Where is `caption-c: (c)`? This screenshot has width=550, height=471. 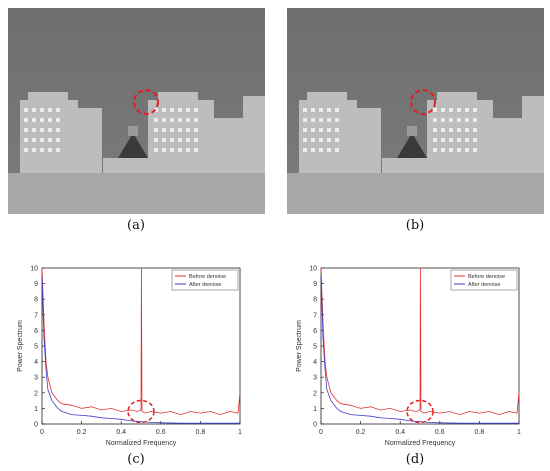 caption-c: (c) is located at coordinates (136, 459).